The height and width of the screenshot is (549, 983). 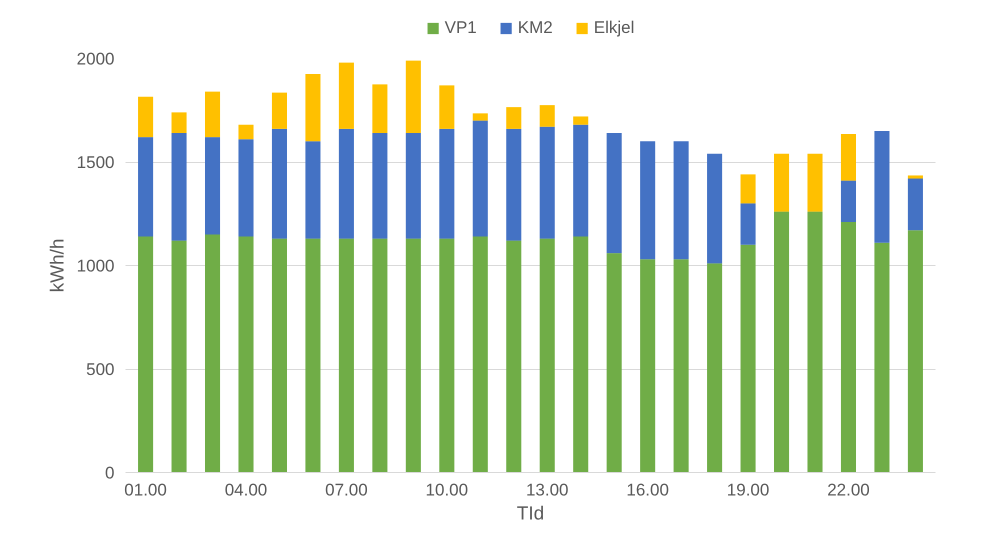 What do you see at coordinates (100, 369) in the screenshot?
I see `y-tick-label: 500` at bounding box center [100, 369].